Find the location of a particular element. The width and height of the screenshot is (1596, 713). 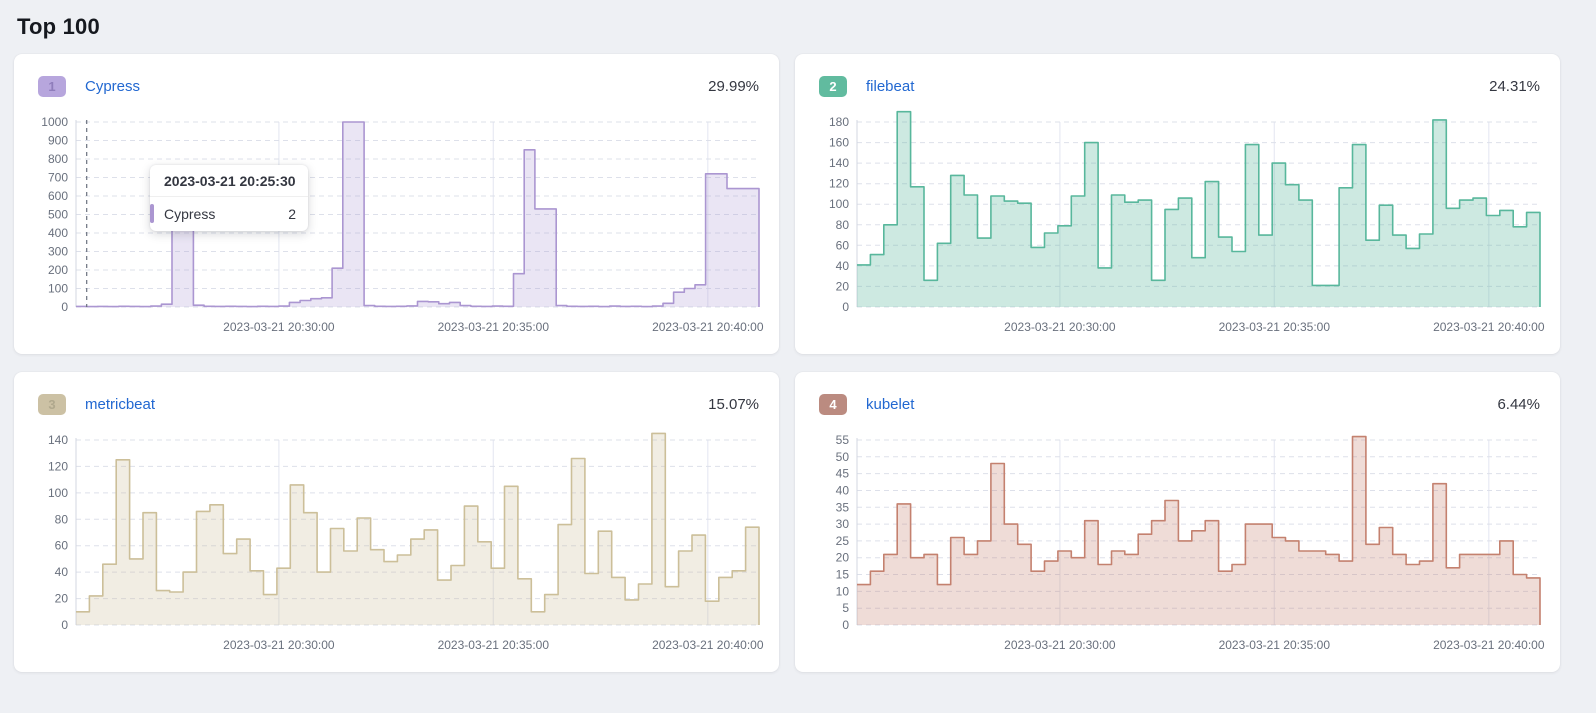

card-header: 3 metricbeat 15.07% is located at coordinates (396, 393).